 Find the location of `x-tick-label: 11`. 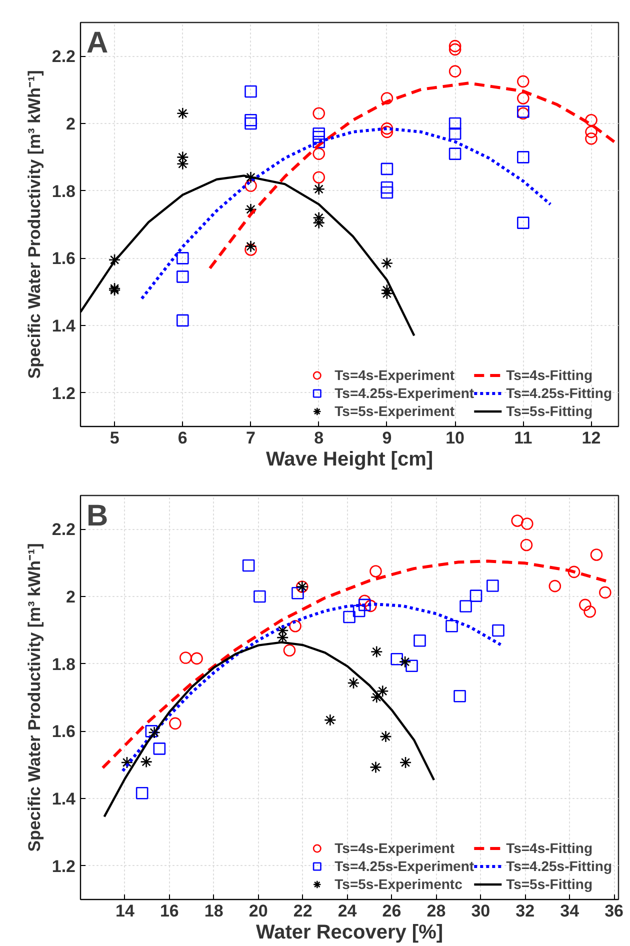

x-tick-label: 11 is located at coordinates (523, 438).